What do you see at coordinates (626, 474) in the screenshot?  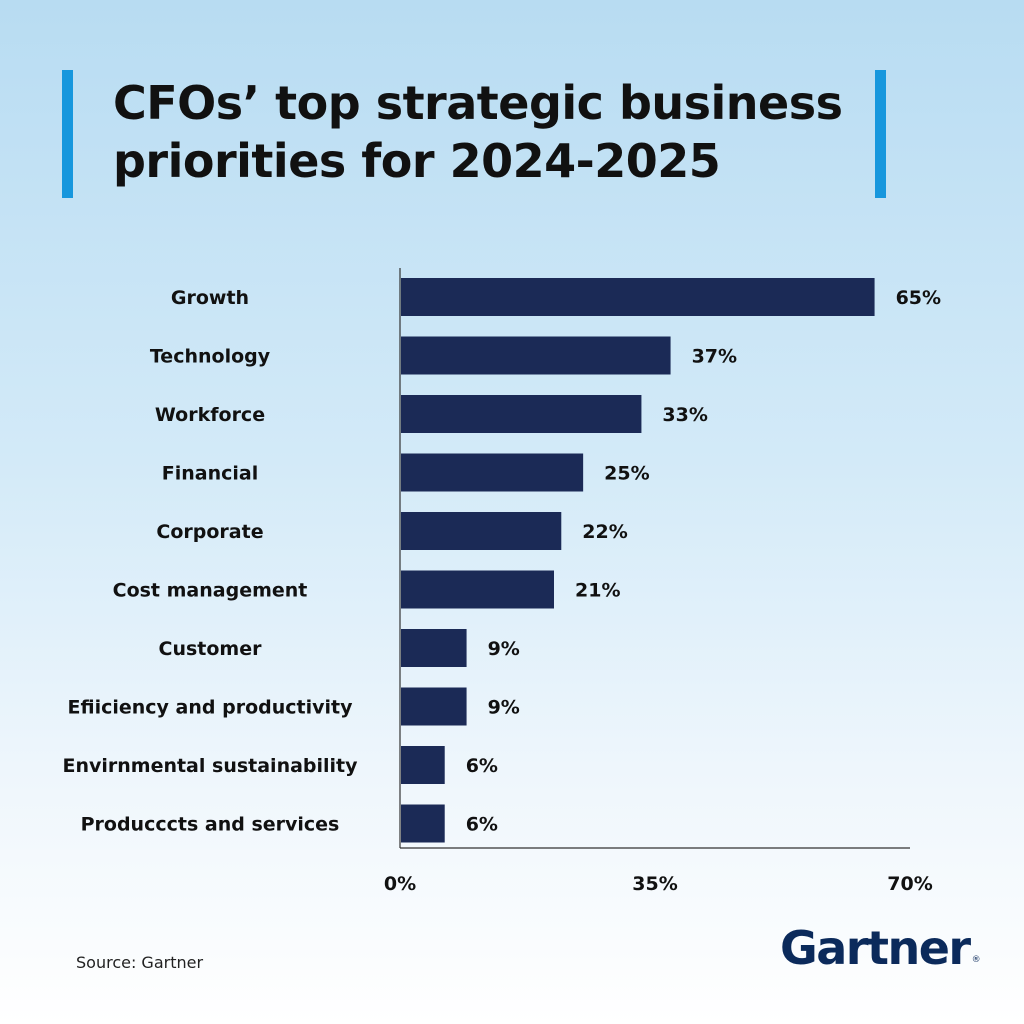 I see `value-label: 25%` at bounding box center [626, 474].